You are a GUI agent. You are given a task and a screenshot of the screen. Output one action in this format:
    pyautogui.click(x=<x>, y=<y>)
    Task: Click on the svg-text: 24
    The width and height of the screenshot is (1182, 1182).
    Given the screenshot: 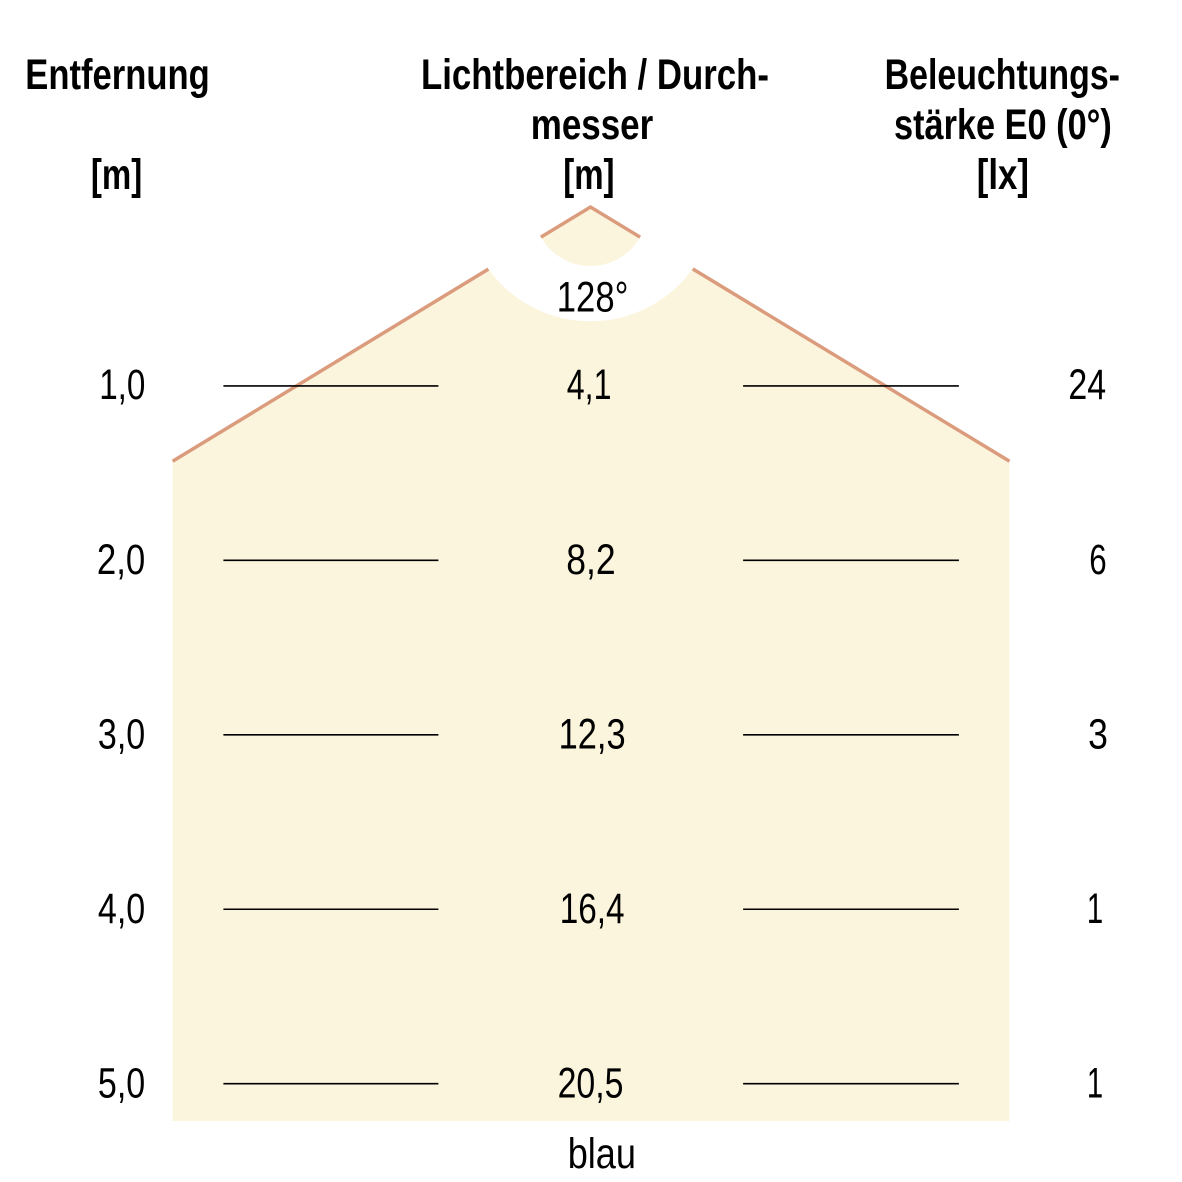 What is the action you would take?
    pyautogui.click(x=1087, y=385)
    